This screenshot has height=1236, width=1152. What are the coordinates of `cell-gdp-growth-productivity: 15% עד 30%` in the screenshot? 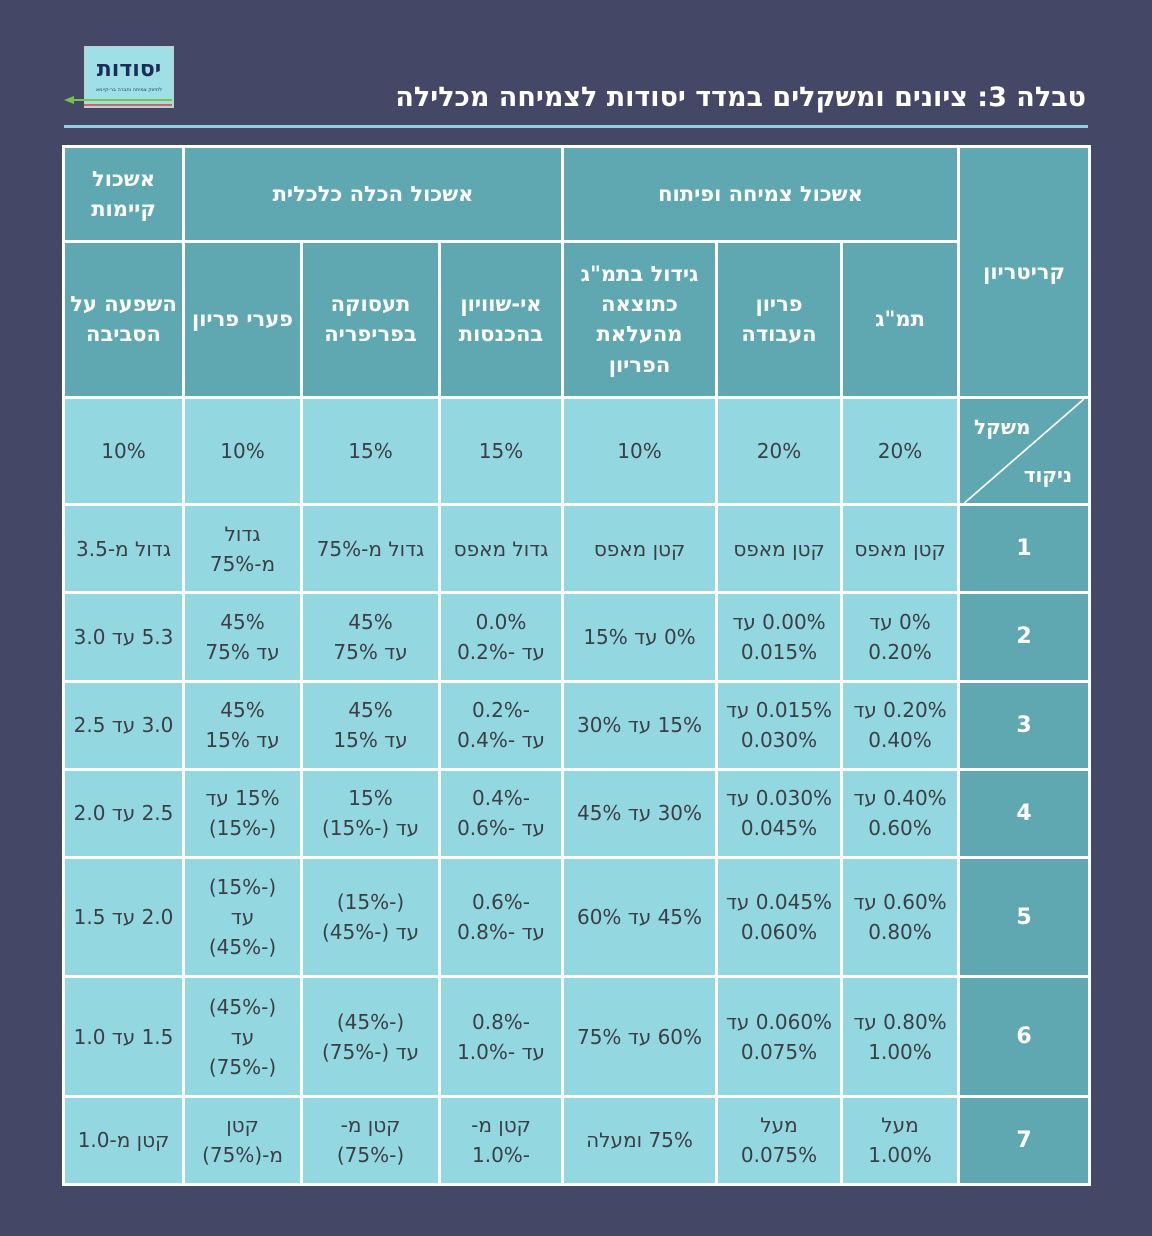 It's located at (639, 725).